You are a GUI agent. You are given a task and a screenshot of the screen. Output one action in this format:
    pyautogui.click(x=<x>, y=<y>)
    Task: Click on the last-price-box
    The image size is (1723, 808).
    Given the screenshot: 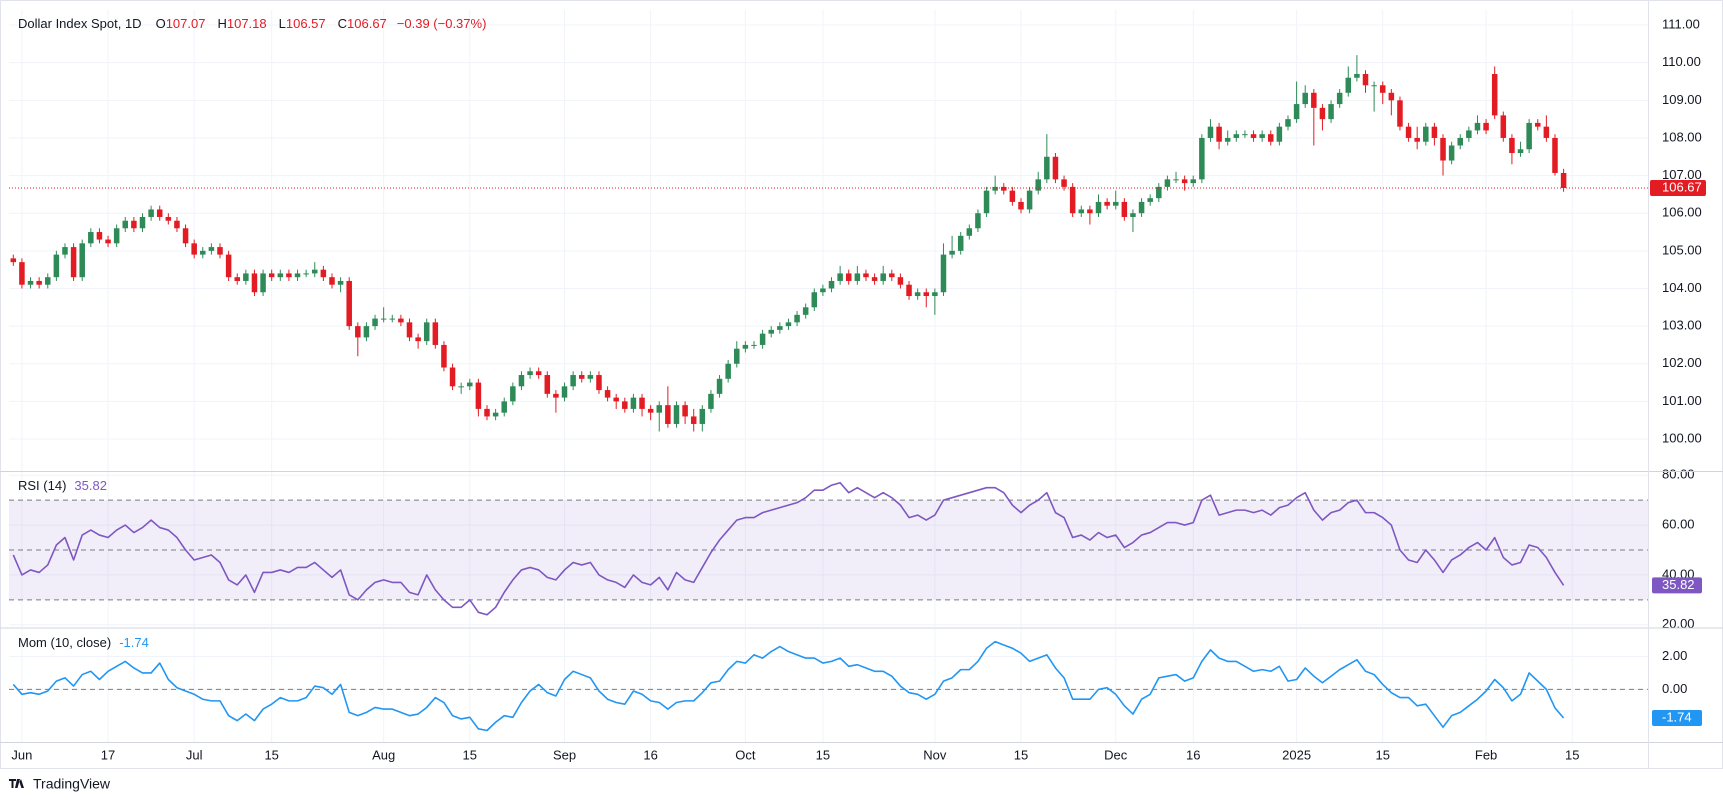 What is the action you would take?
    pyautogui.click(x=1678, y=188)
    